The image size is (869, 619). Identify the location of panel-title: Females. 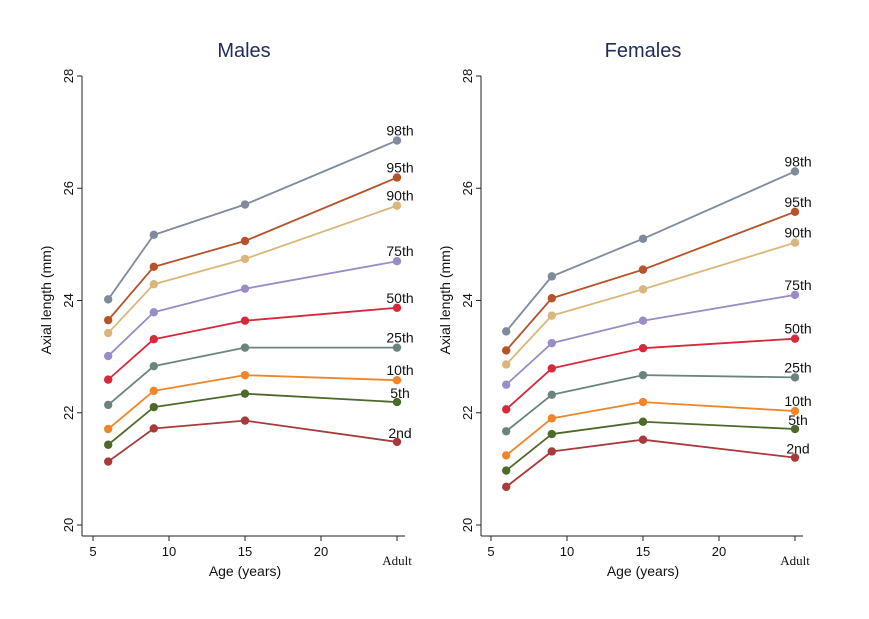
(643, 51).